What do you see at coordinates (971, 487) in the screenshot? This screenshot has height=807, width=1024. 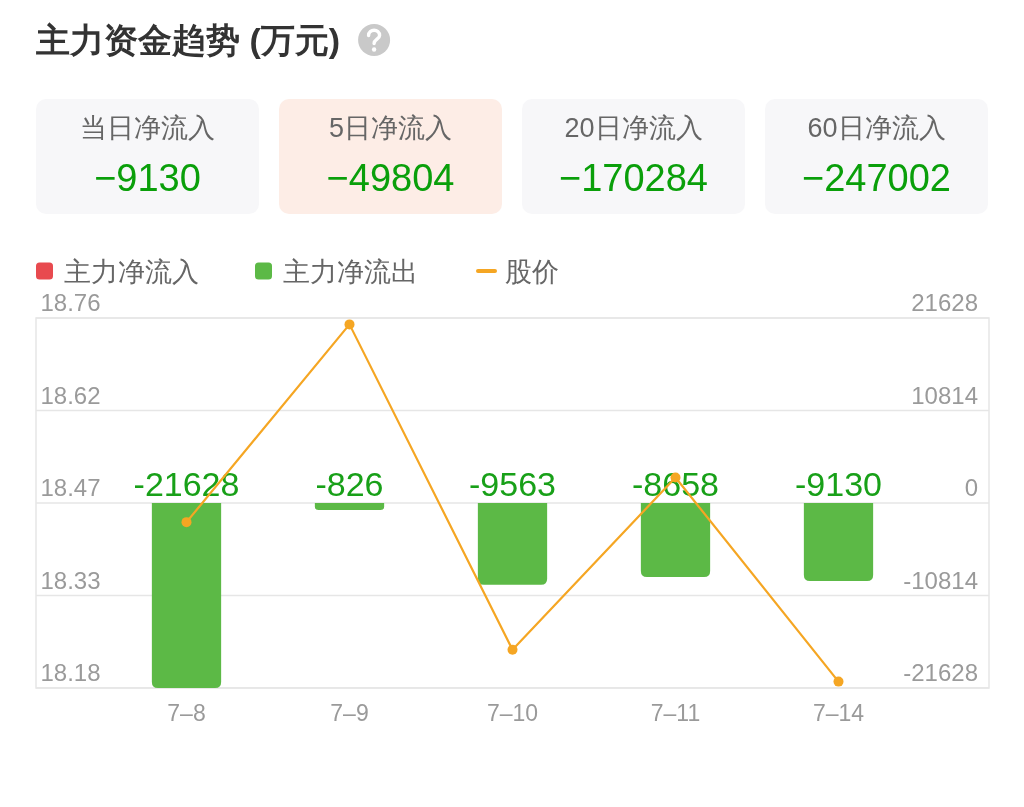 I see `y2-tick-label: 0` at bounding box center [971, 487].